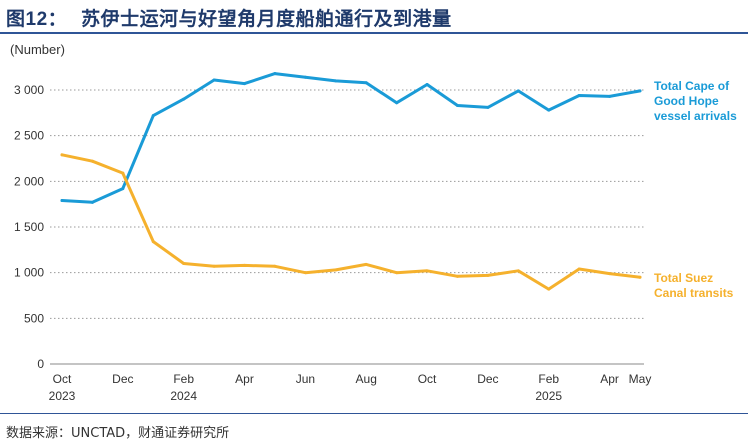  I want to click on bottom-divider, so click(374, 413).